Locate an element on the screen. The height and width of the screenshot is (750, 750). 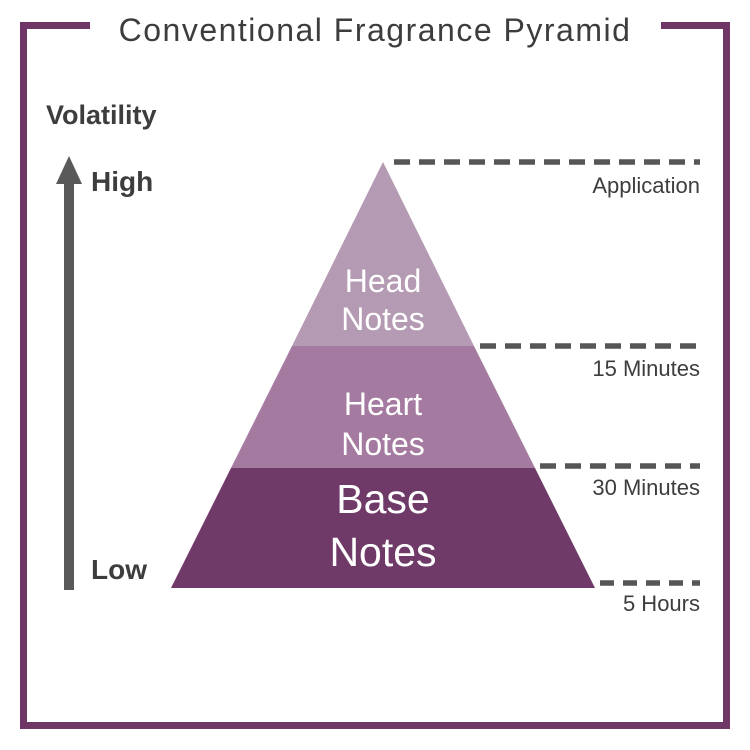
page-title: Conventional Fragrance Pyramid is located at coordinates (375, 30).